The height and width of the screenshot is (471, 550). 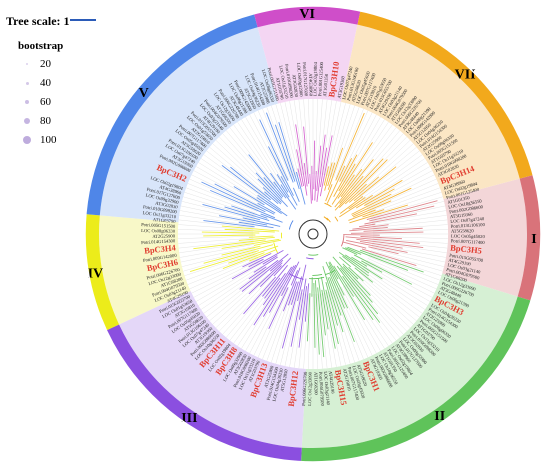 What do you see at coordinates (460, 261) in the screenshot?
I see `gene-label: AT4G29190` at bounding box center [460, 261].